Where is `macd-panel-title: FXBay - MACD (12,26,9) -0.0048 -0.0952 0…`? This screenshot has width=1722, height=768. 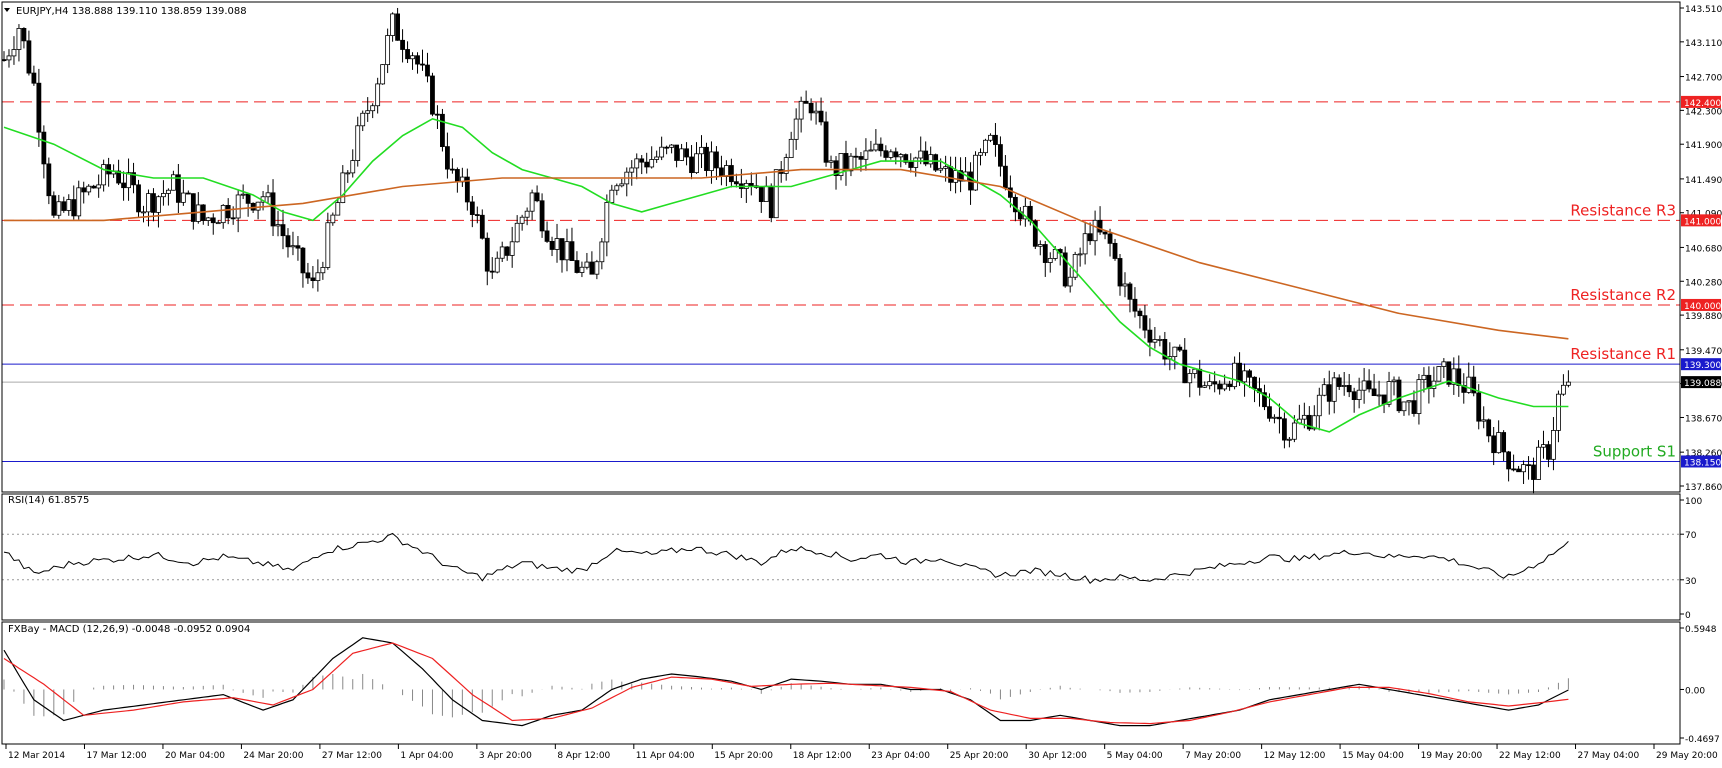
macd-panel-title: FXBay - MACD (12,26,9) -0.0048 -0.0952 0… is located at coordinates (129, 629).